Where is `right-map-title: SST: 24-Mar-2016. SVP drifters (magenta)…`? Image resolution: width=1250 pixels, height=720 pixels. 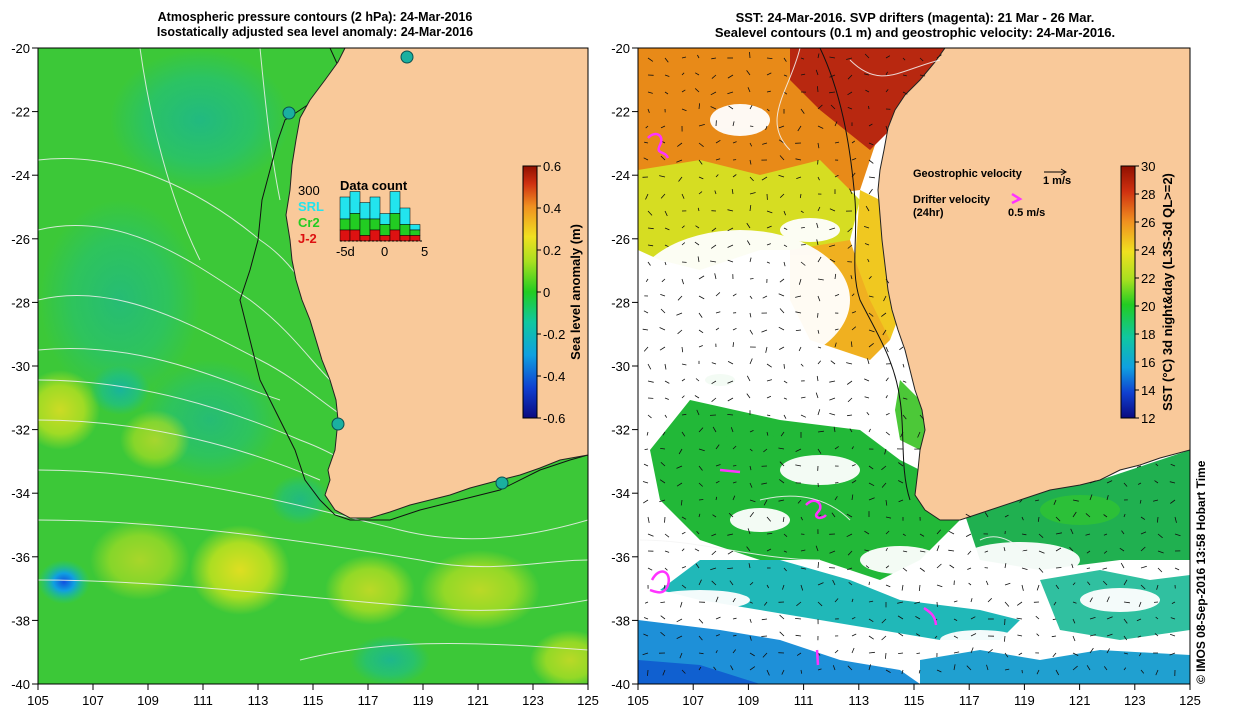
right-map-title: SST: 24-Mar-2016. SVP drifters (magenta)… is located at coordinates (915, 25).